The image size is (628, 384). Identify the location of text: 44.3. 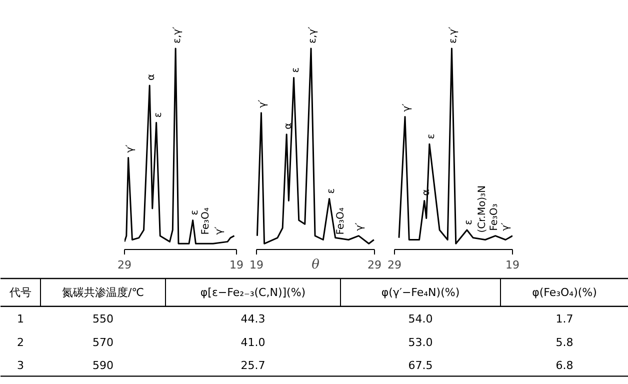
(253, 319).